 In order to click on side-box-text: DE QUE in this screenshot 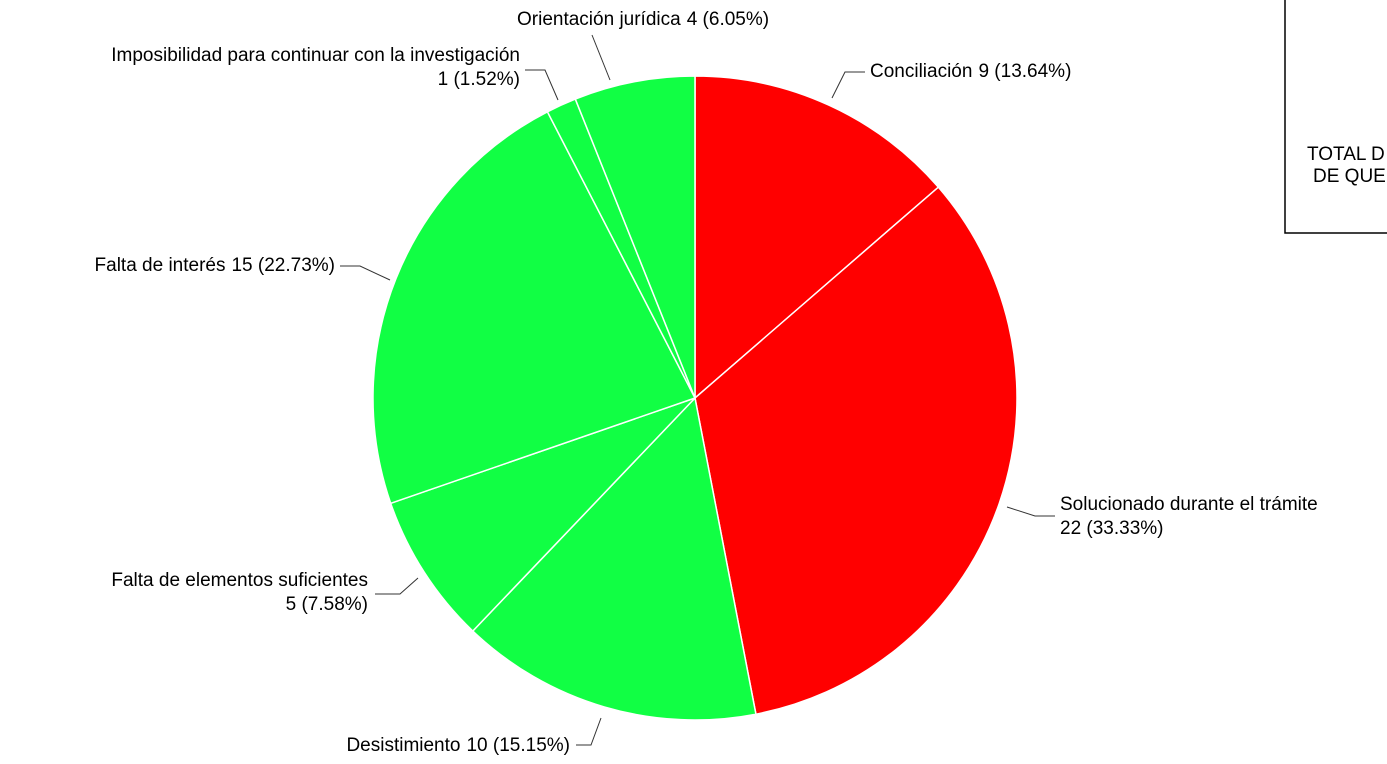, I will do `click(1349, 176)`.